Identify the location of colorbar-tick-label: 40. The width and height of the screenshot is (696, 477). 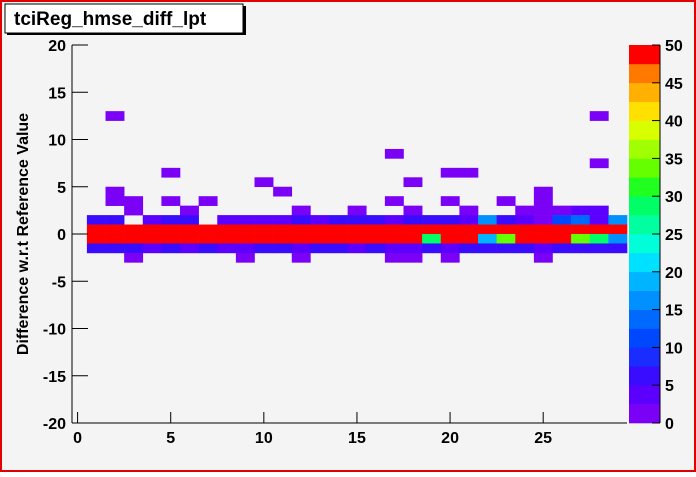
(674, 122).